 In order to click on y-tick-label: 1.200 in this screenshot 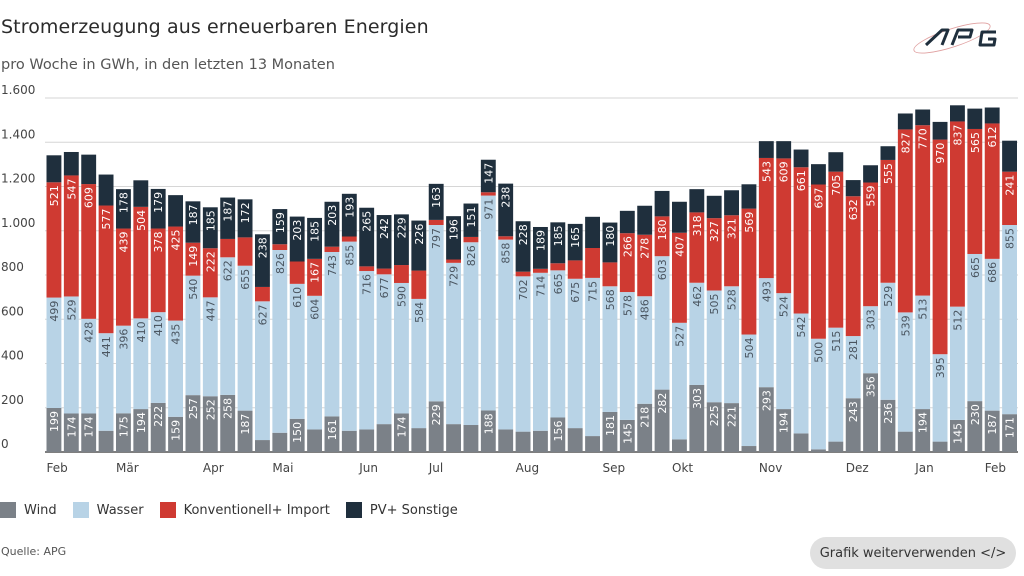, I will do `click(18, 179)`.